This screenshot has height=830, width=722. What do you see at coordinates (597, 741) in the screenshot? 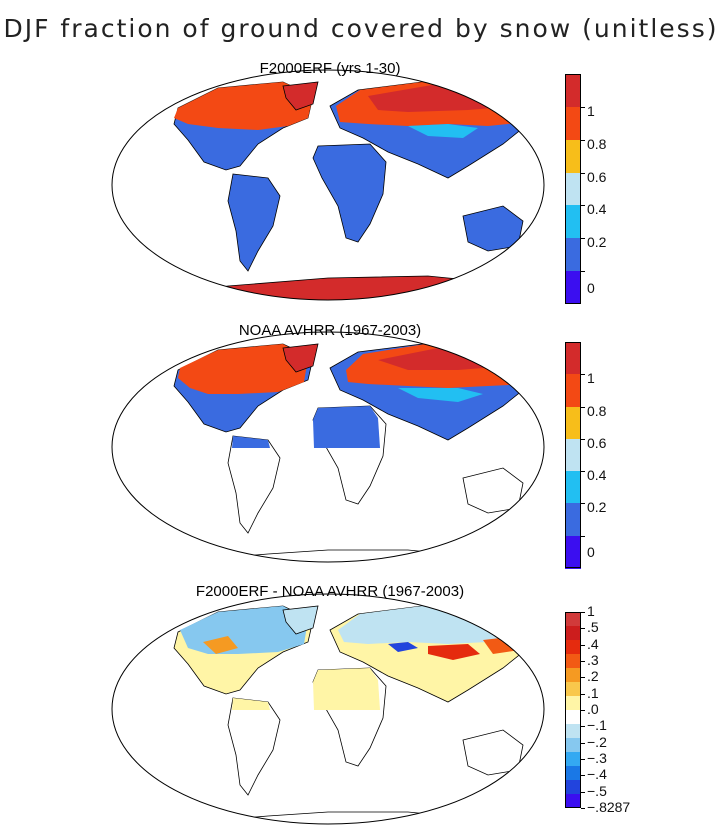
I see `colorbar-label: −.2` at bounding box center [597, 741].